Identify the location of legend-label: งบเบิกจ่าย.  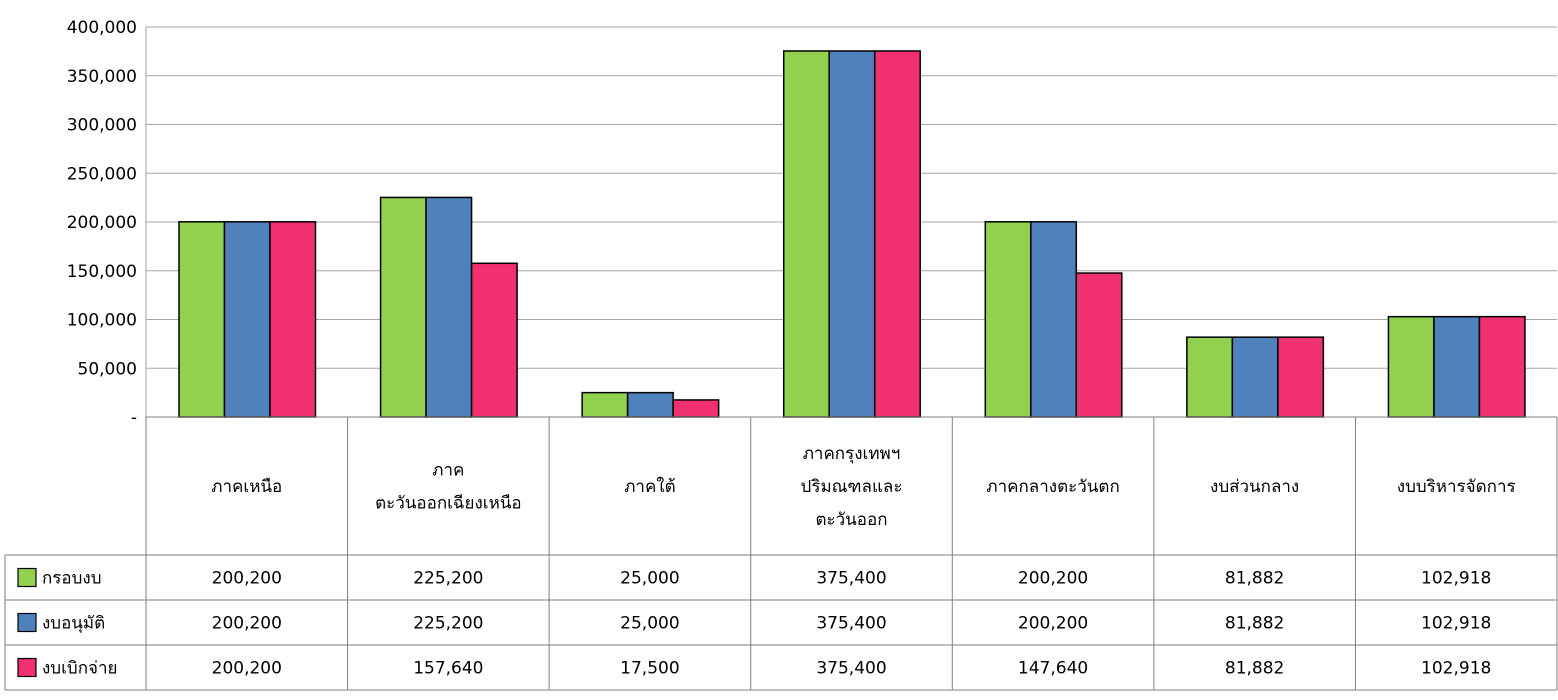
(79, 669).